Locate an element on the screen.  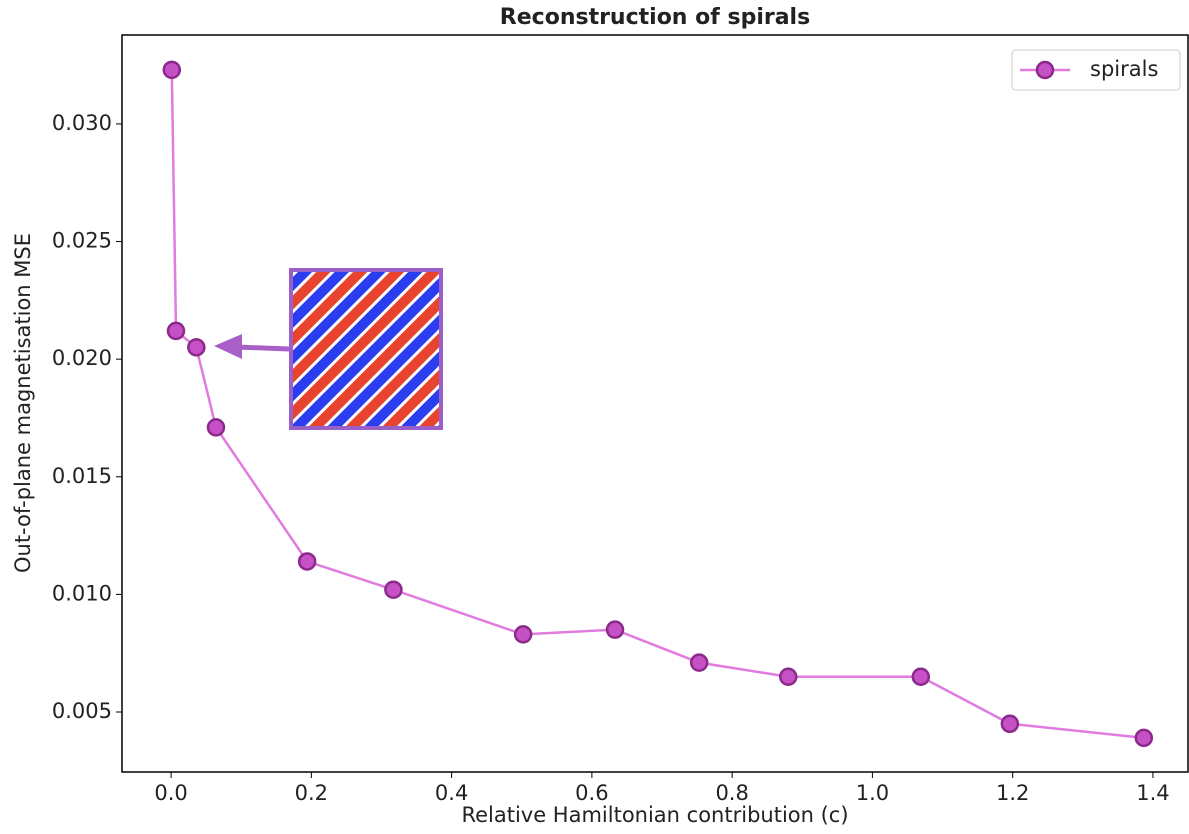
legend-marker is located at coordinates (1045, 70).